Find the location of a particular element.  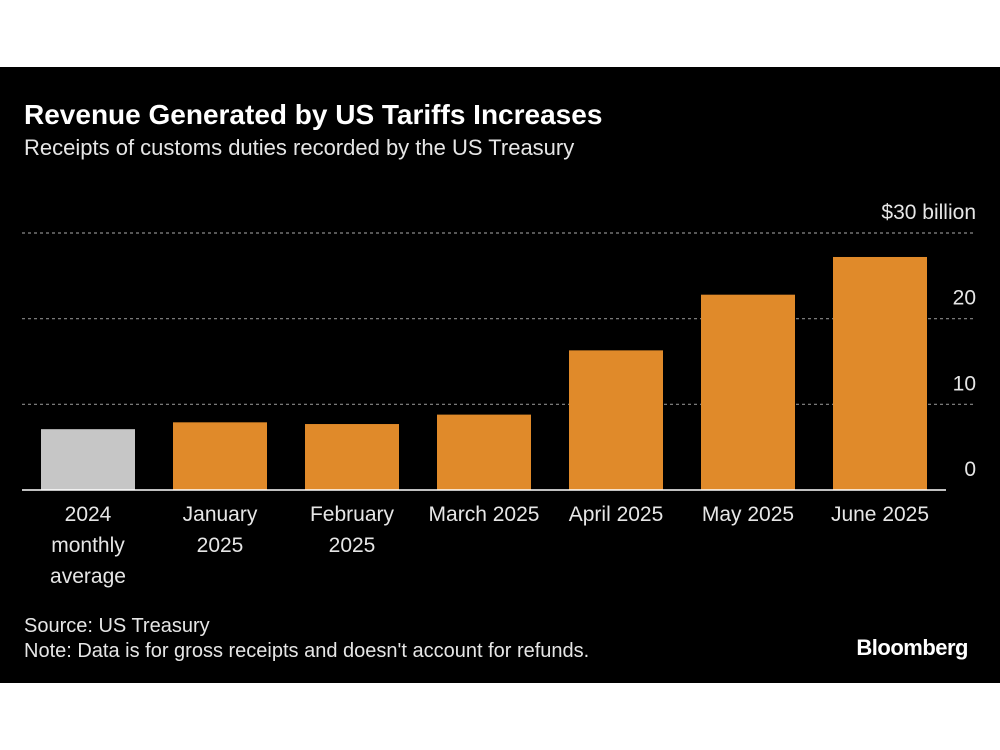

category-label-line: April 2025 is located at coordinates (616, 514).